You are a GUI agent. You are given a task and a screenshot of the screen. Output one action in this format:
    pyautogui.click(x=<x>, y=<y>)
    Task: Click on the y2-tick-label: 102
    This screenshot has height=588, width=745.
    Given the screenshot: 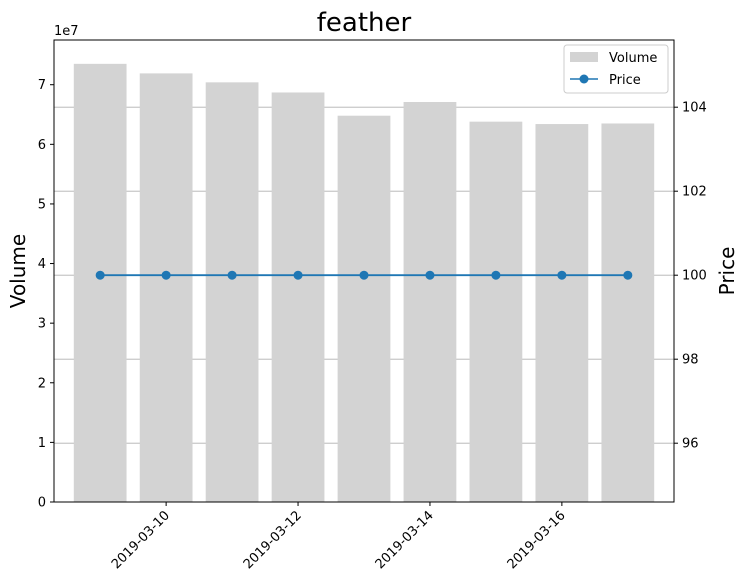 What is the action you would take?
    pyautogui.click(x=694, y=192)
    